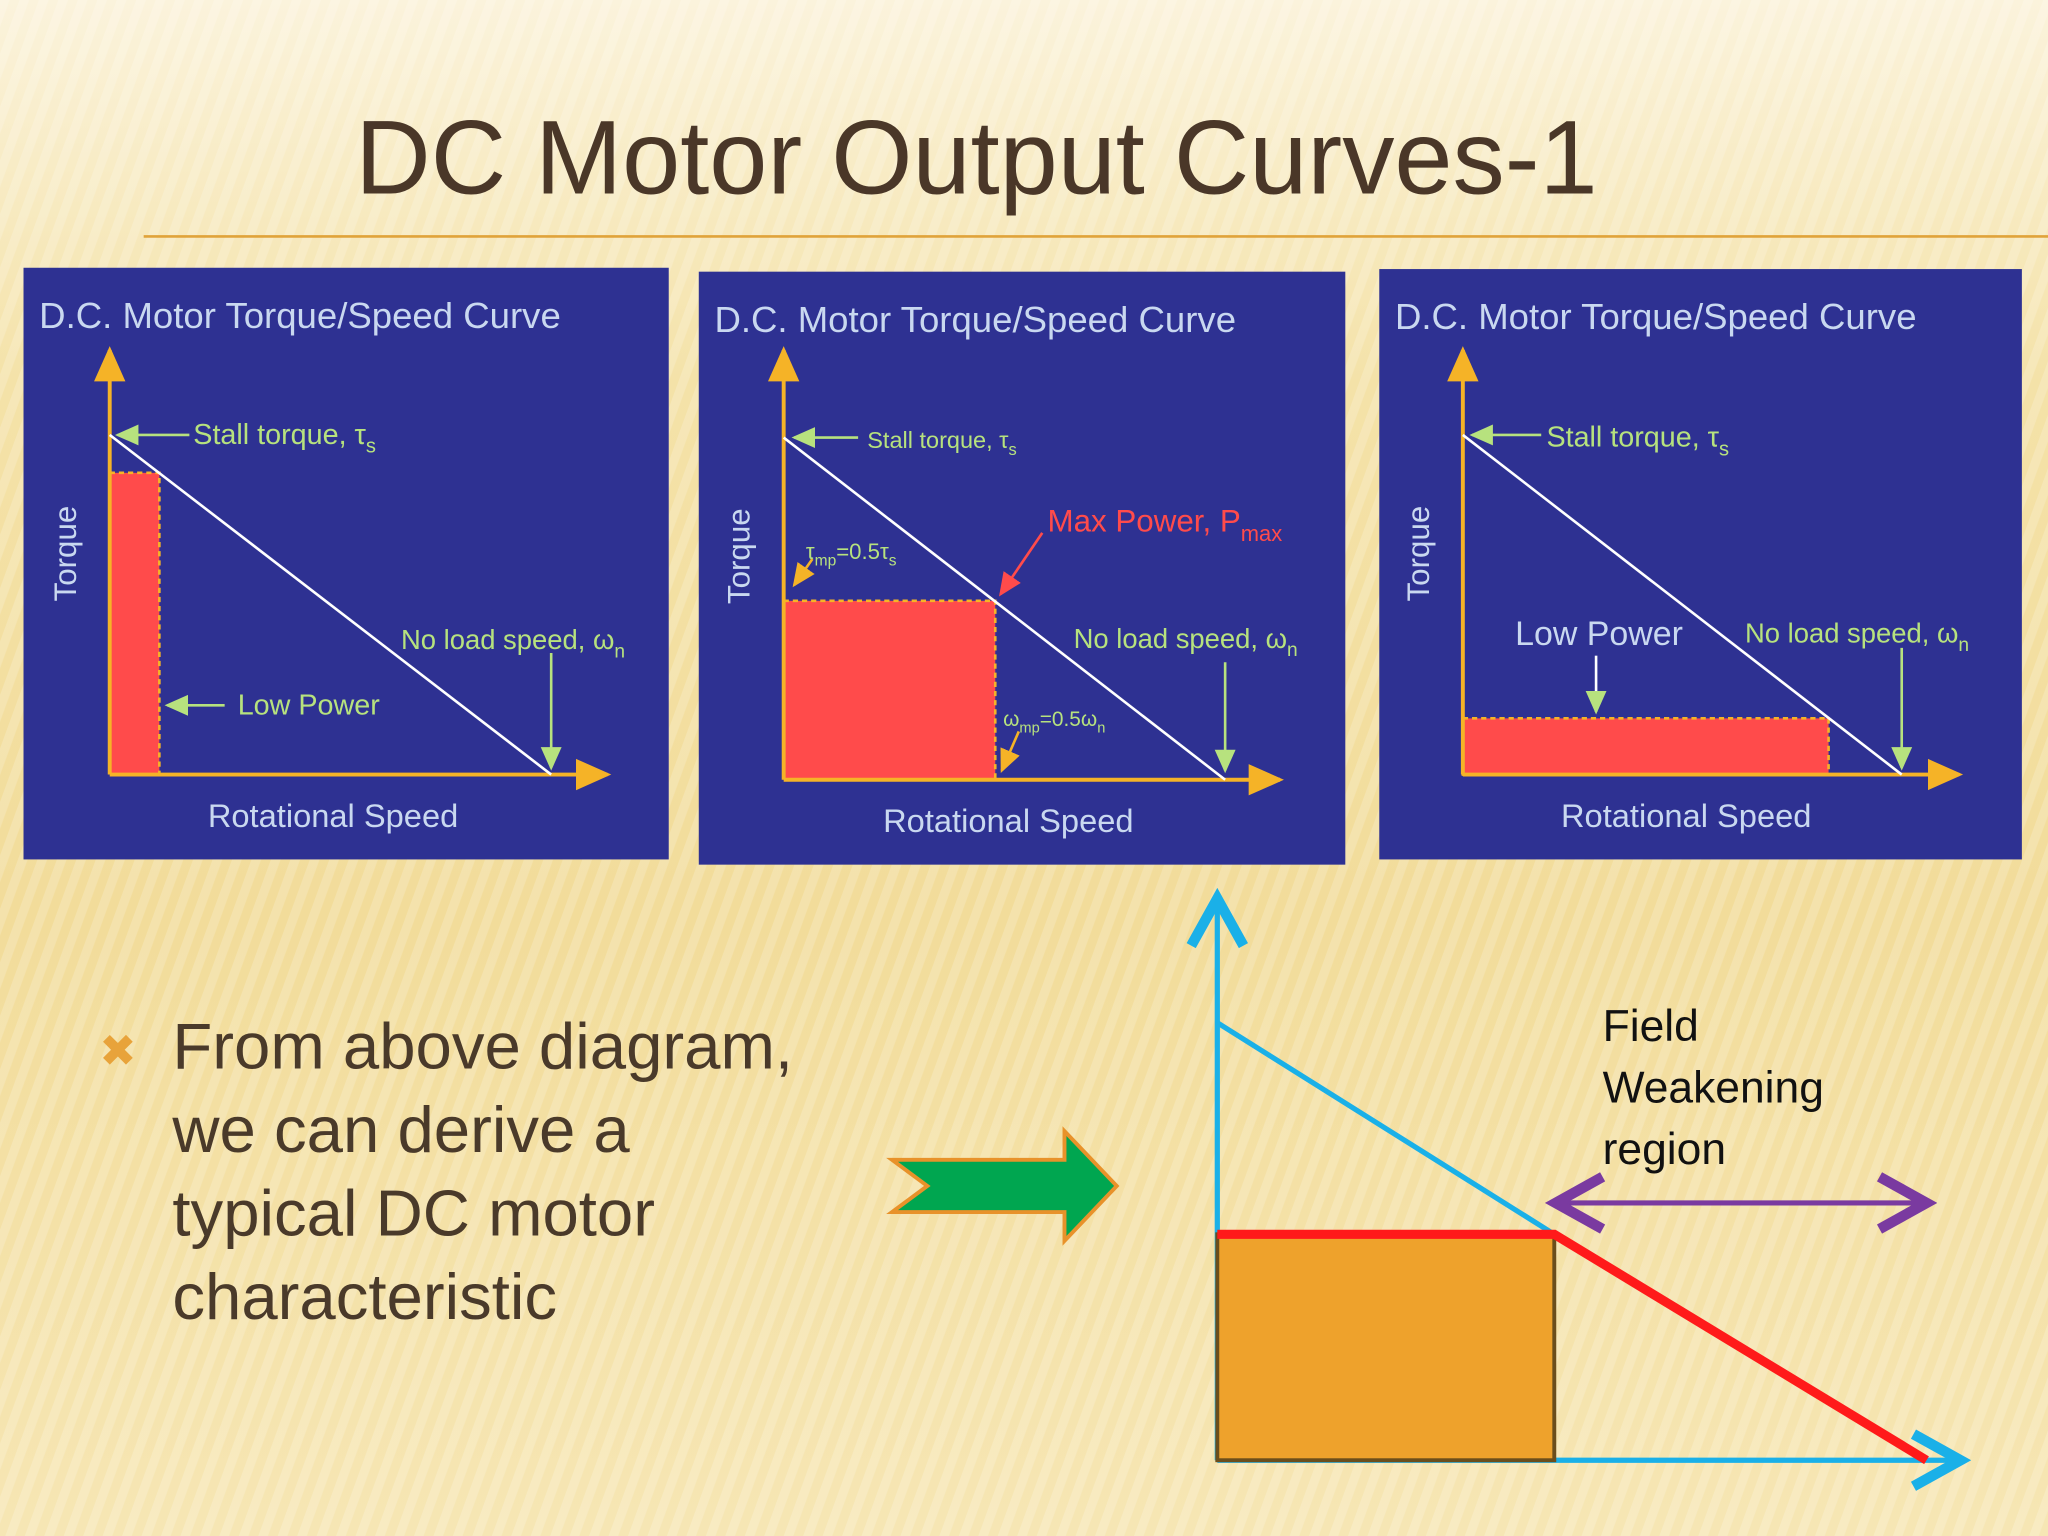  I want to click on label-part: τ, so click(810, 551).